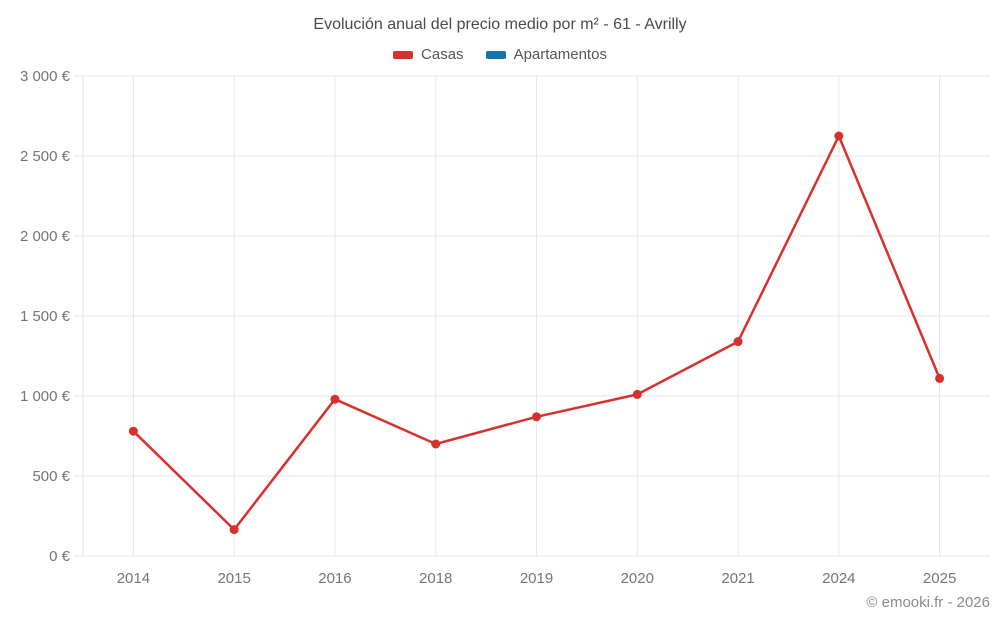  I want to click on casas-point-2016, so click(335, 399).